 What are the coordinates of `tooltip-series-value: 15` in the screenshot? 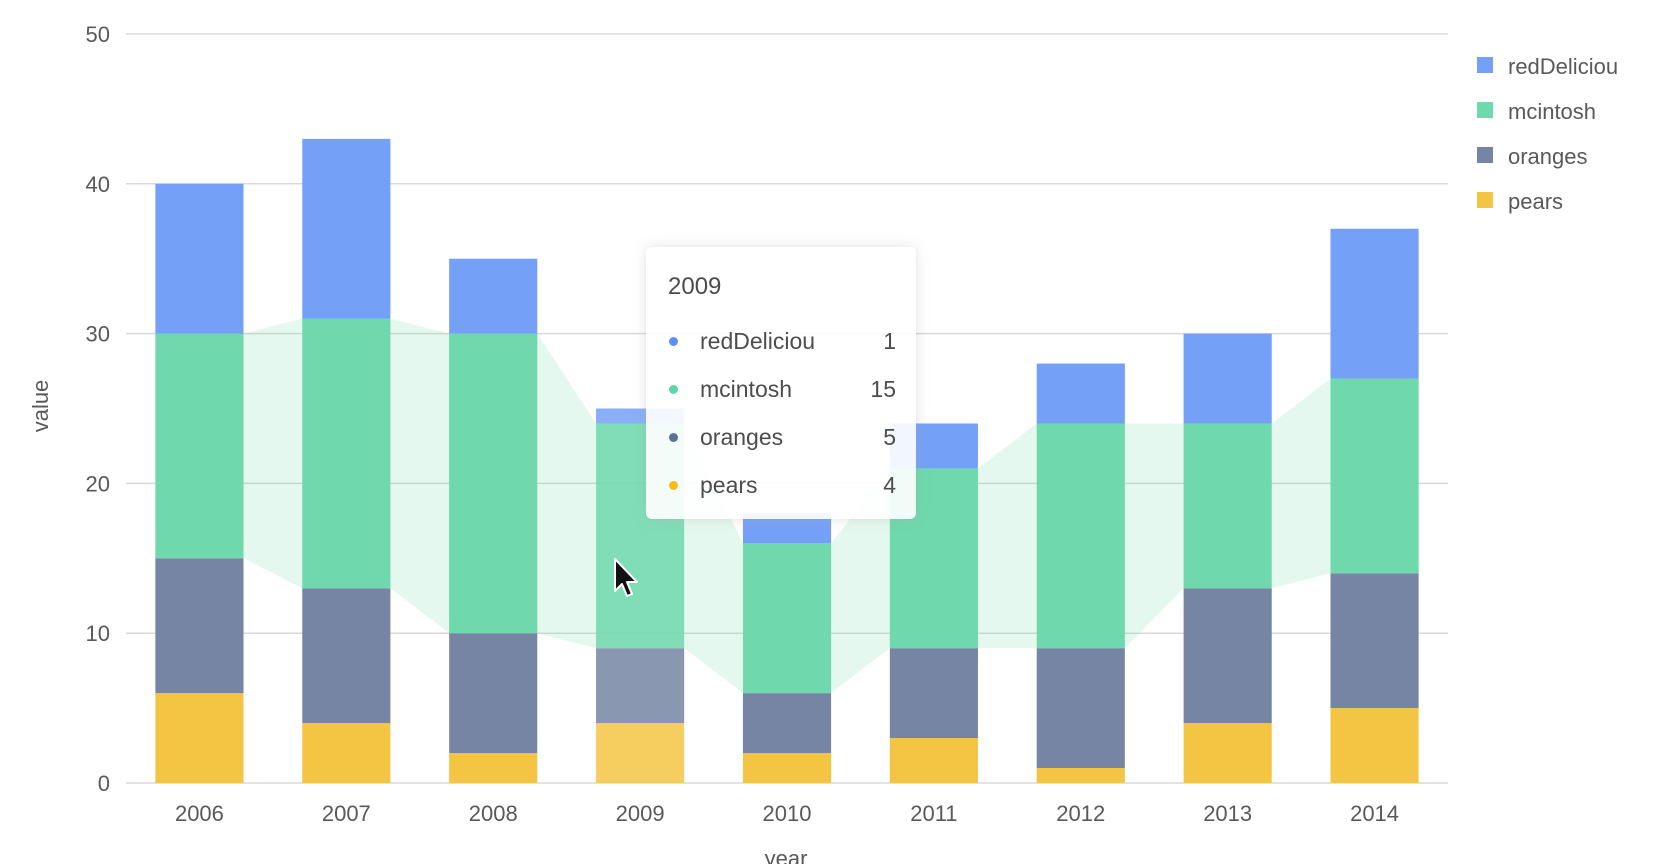 It's located at (883, 388).